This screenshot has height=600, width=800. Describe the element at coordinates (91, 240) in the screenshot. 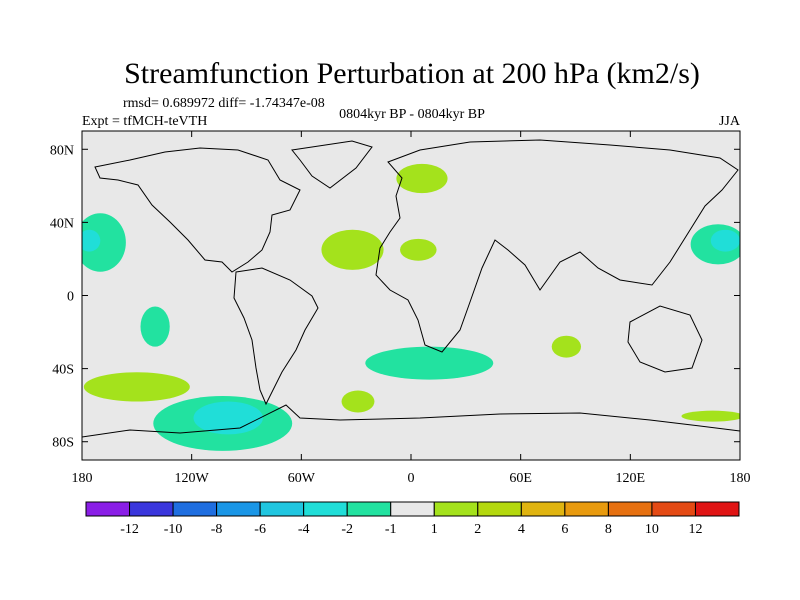

I see `nw-pacific-minus-2-core` at that location.